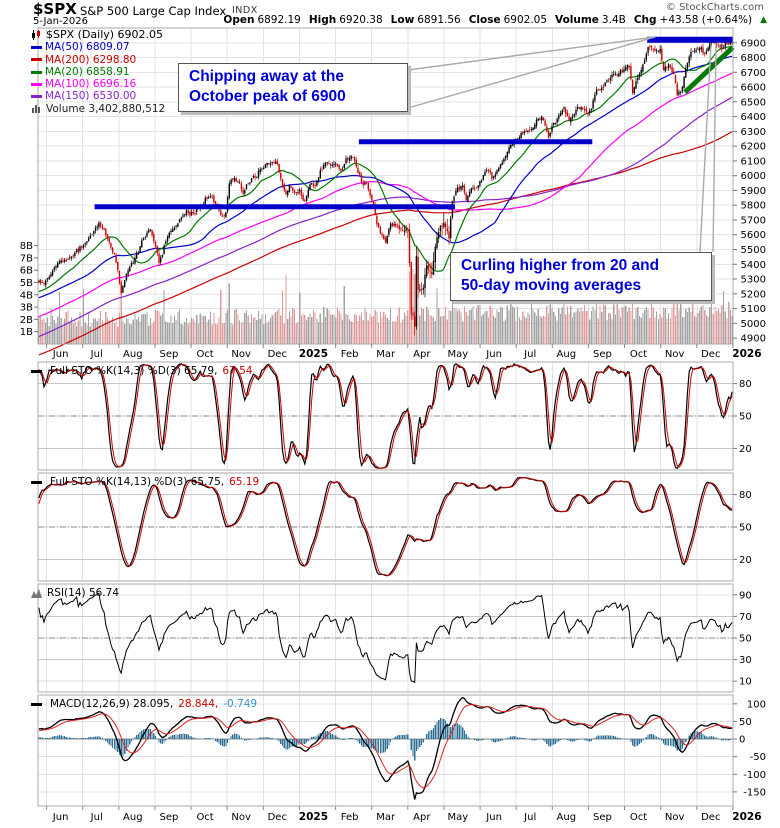  What do you see at coordinates (753, 339) in the screenshot?
I see `svg-text: 4900` at bounding box center [753, 339].